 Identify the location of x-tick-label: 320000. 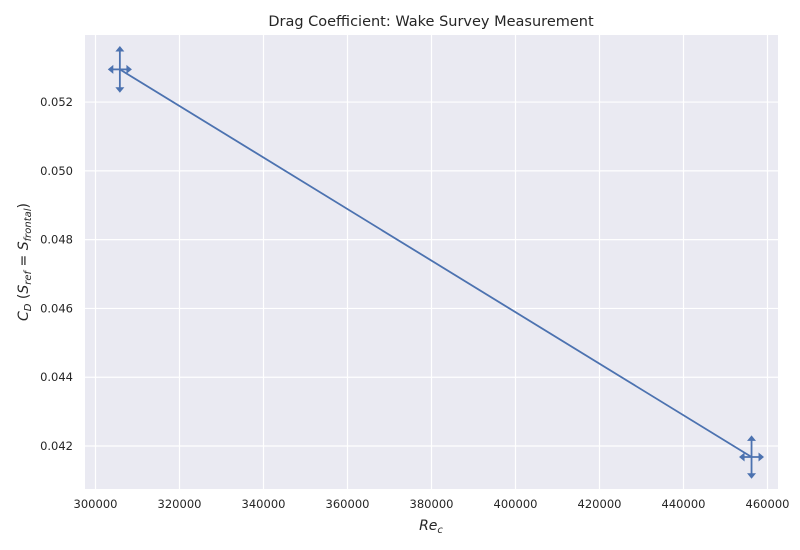
(180, 504).